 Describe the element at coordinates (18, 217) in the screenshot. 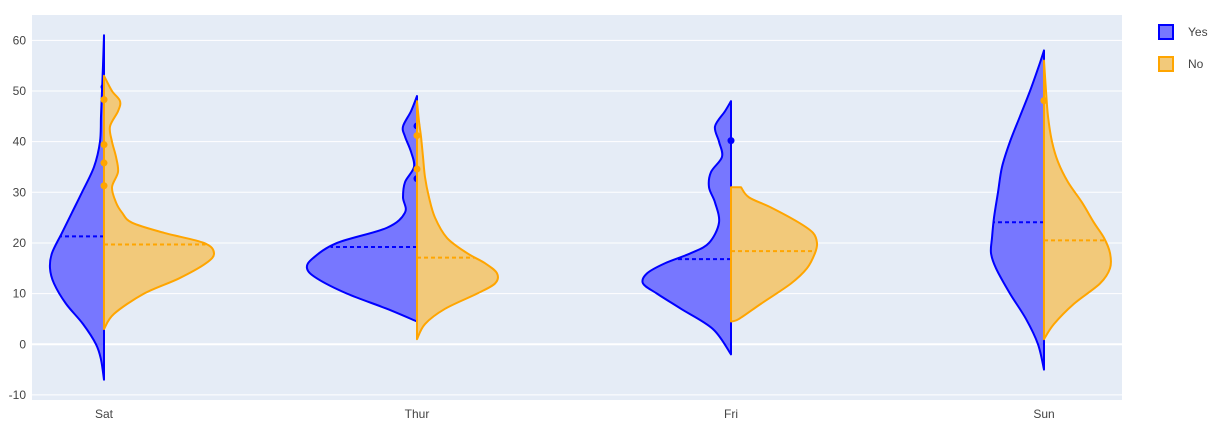

I see `y-axis: -10 0 10 20 30 40 50 60` at that location.